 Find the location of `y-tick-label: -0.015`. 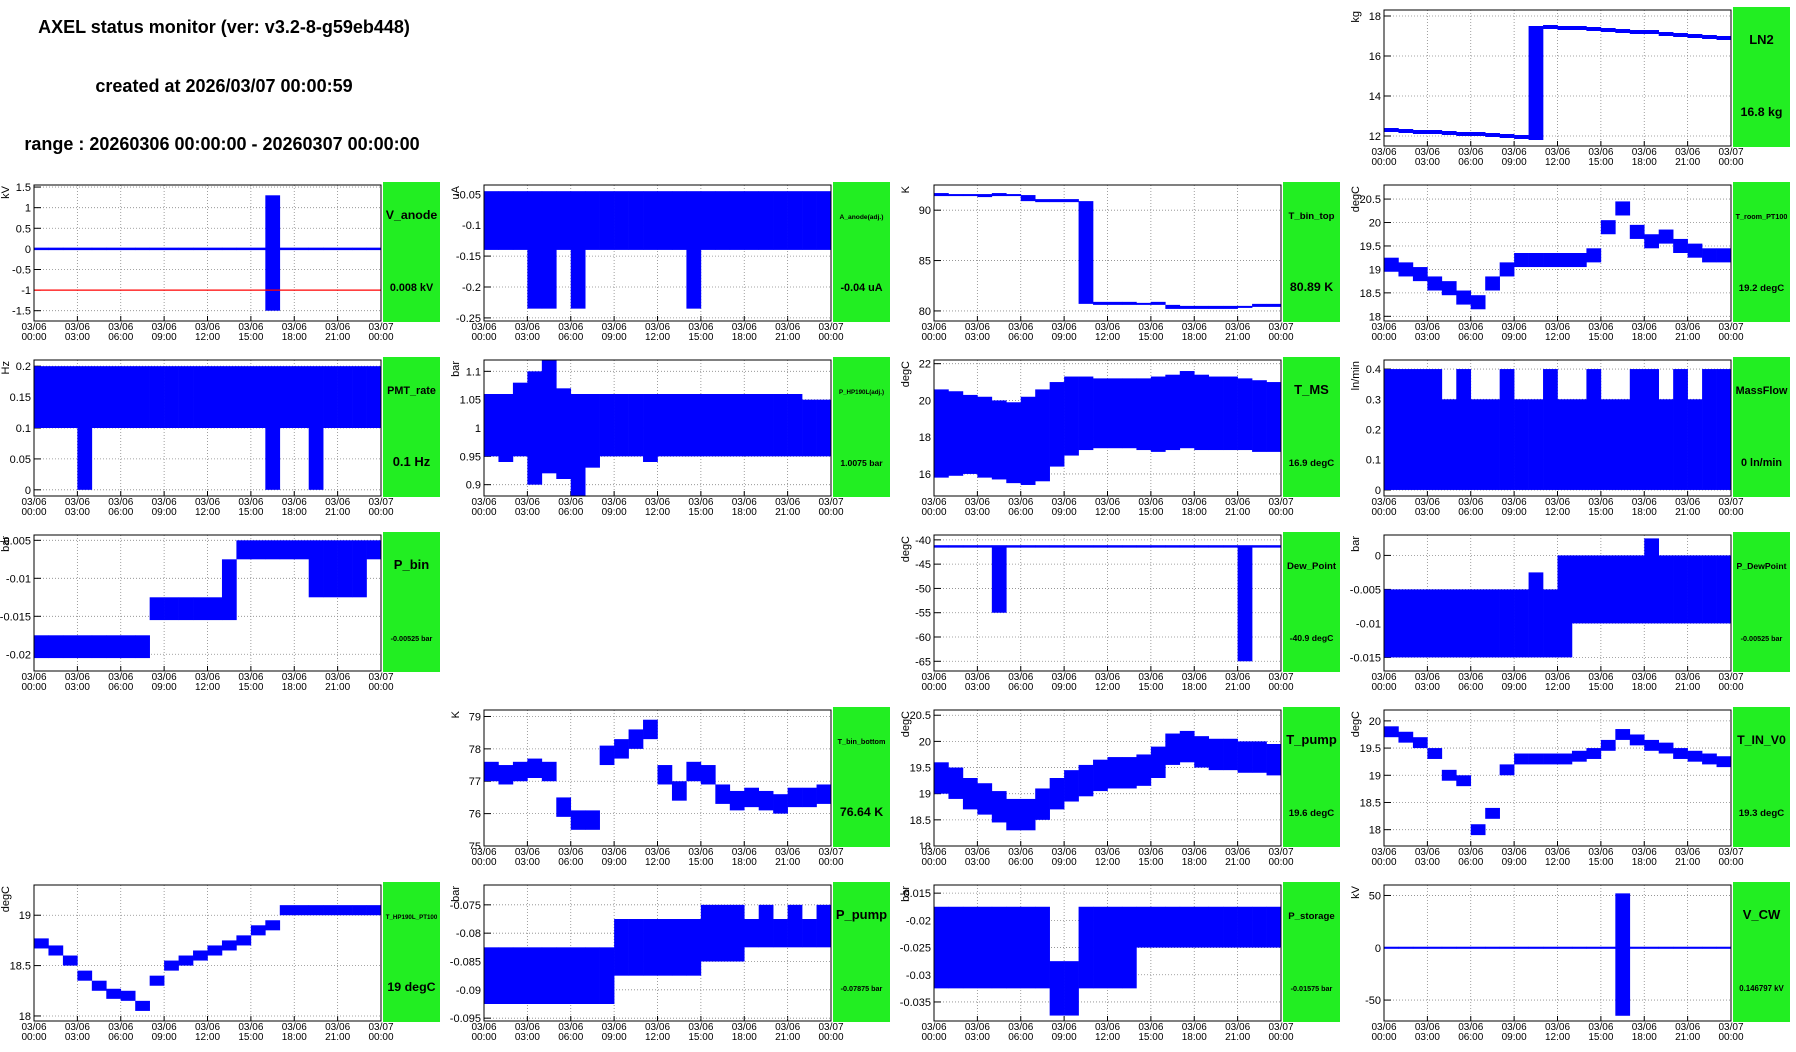

y-tick-label: -0.015 is located at coordinates (915, 894).